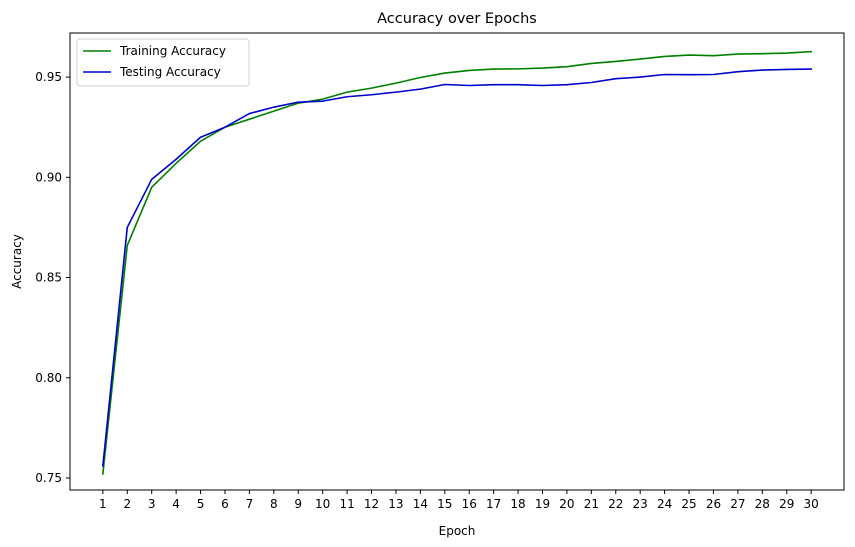 The image size is (855, 547). Describe the element at coordinates (48, 278) in the screenshot. I see `y-tick-label: 0.85` at that location.